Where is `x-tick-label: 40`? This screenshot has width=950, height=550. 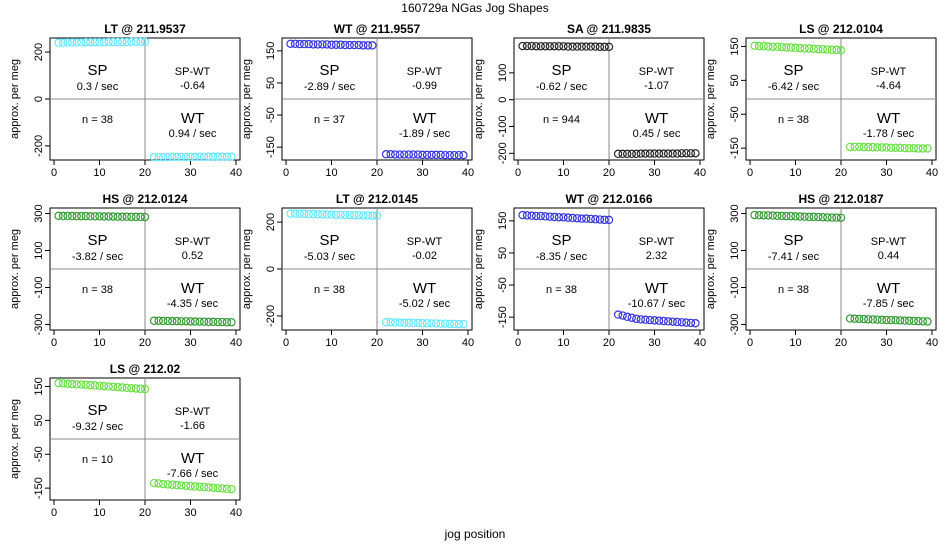
x-tick-label: 40 is located at coordinates (468, 343).